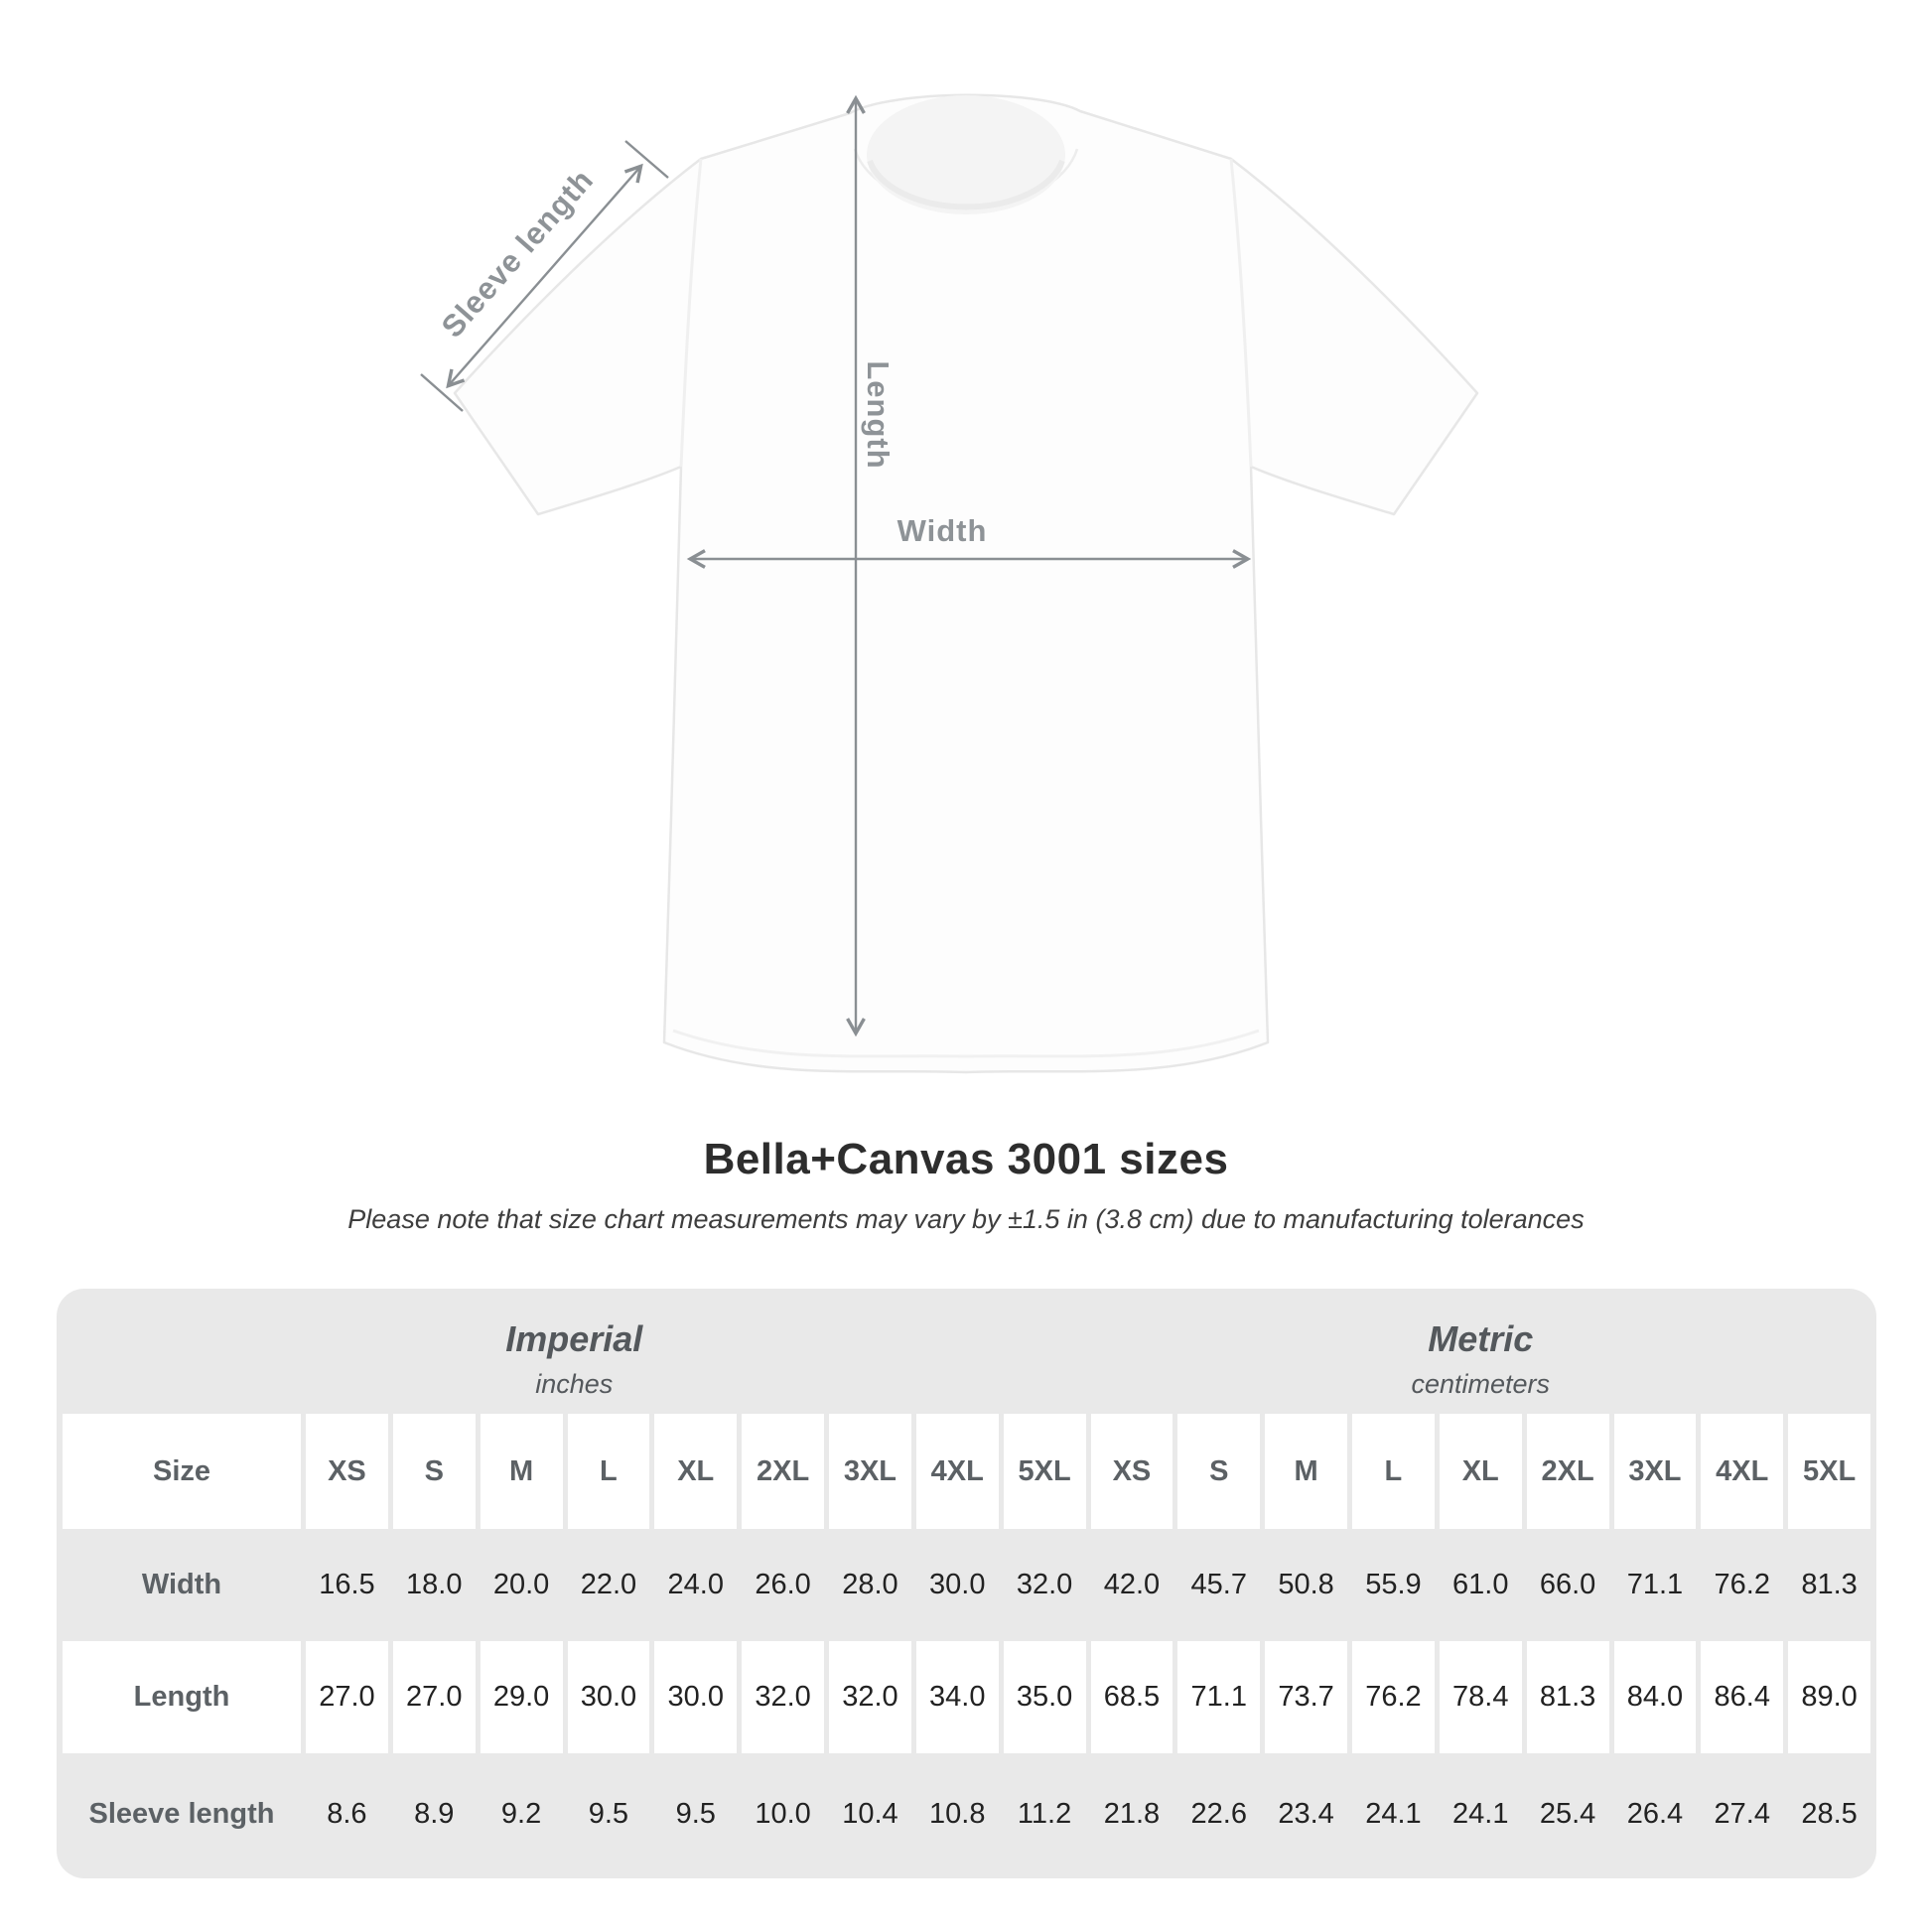 The image size is (1932, 1932). Describe the element at coordinates (545, 276) in the screenshot. I see `sleeve-length-arrow` at that location.